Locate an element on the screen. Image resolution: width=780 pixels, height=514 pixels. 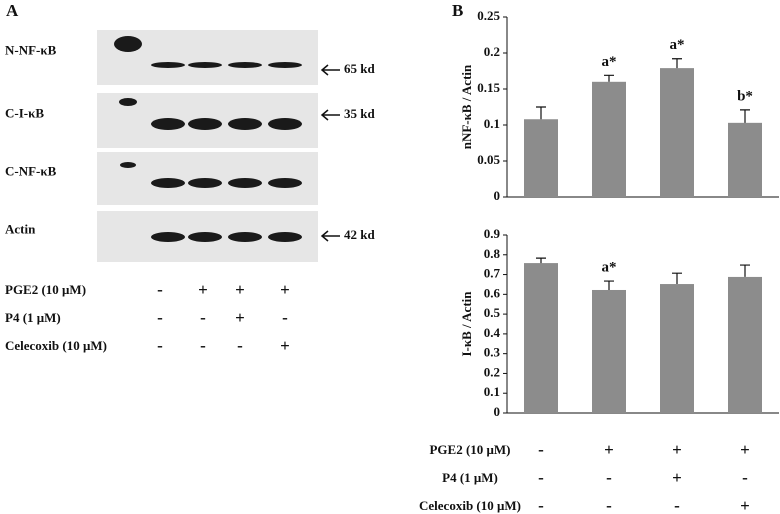
blot-label: Actin is located at coordinates (20, 228).